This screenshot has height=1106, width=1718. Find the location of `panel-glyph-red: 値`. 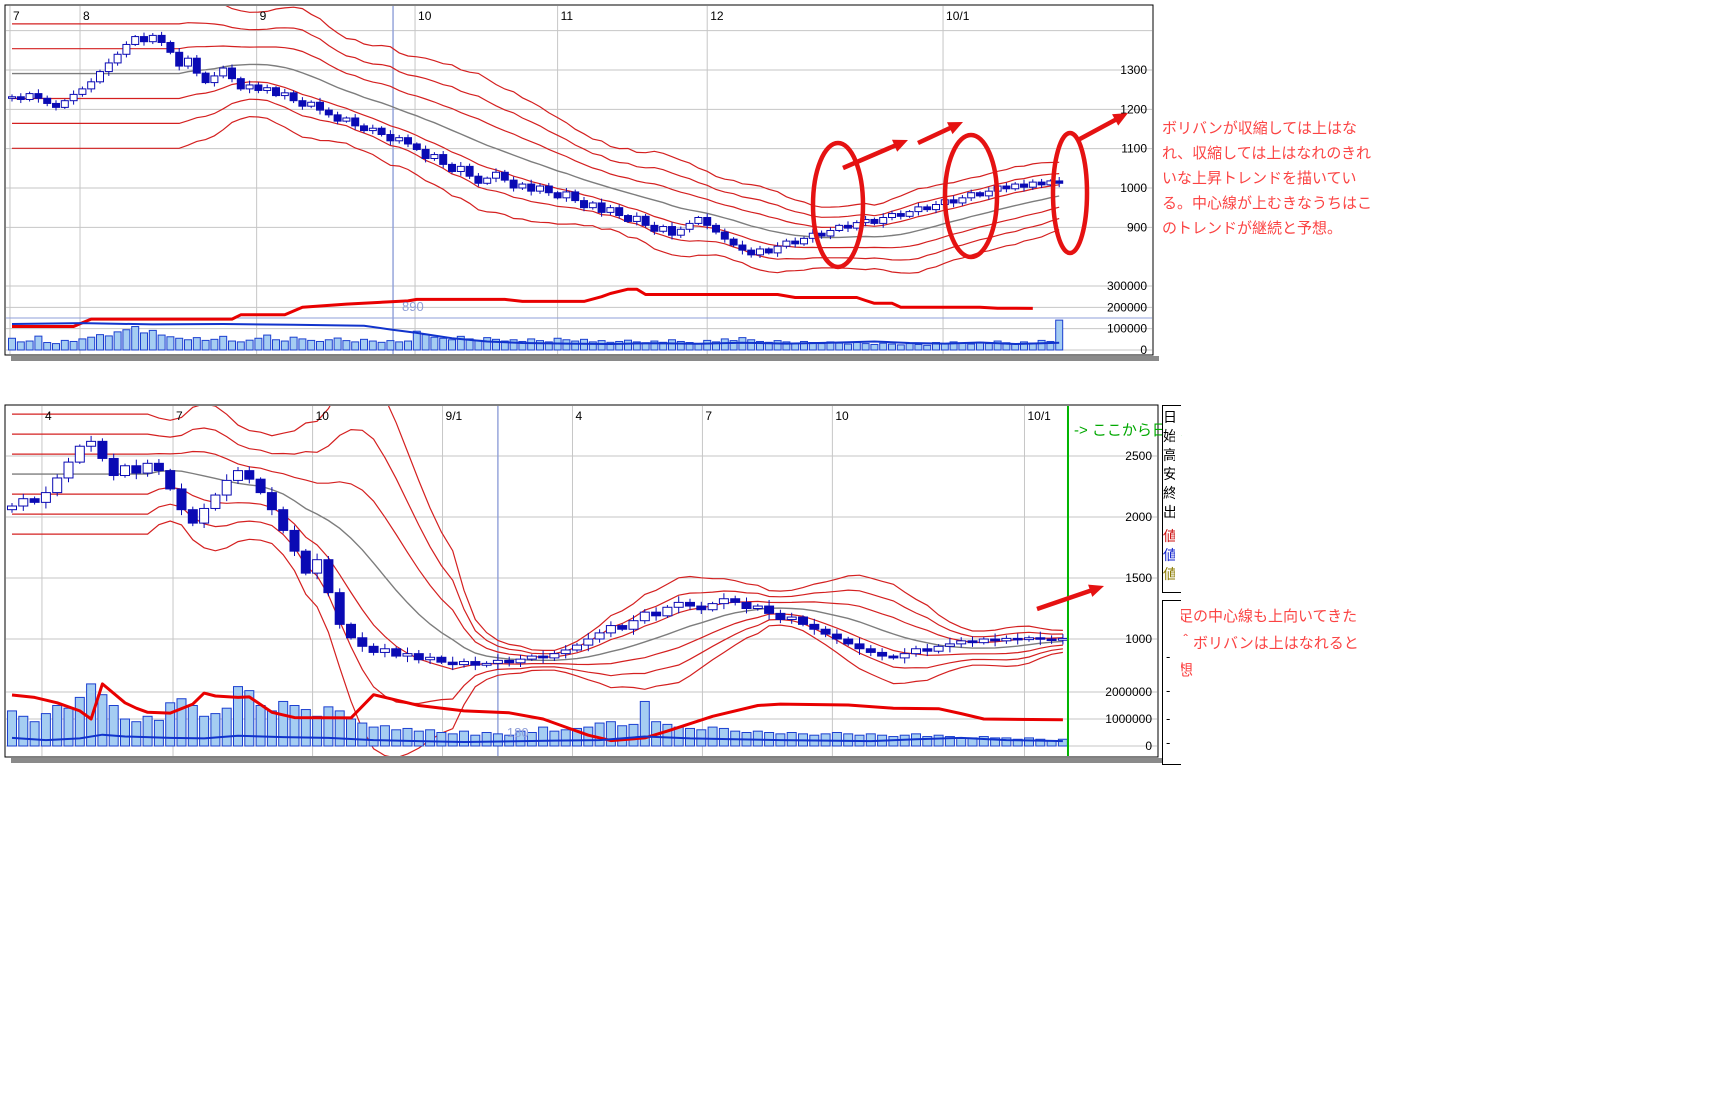

panel-glyph-red: 値 is located at coordinates (1169, 536).